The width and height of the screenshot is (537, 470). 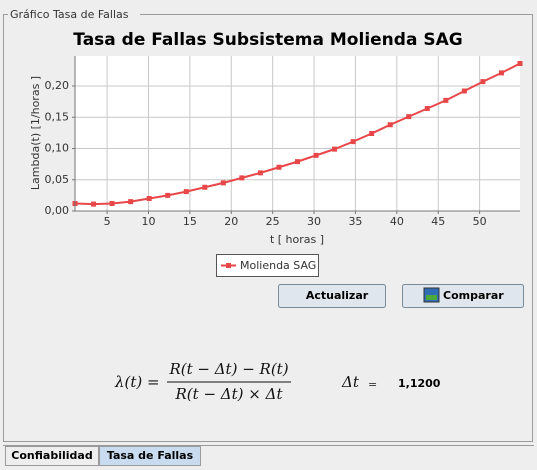 What do you see at coordinates (297, 239) in the screenshot?
I see `x-axis-label: t [ horas ]` at bounding box center [297, 239].